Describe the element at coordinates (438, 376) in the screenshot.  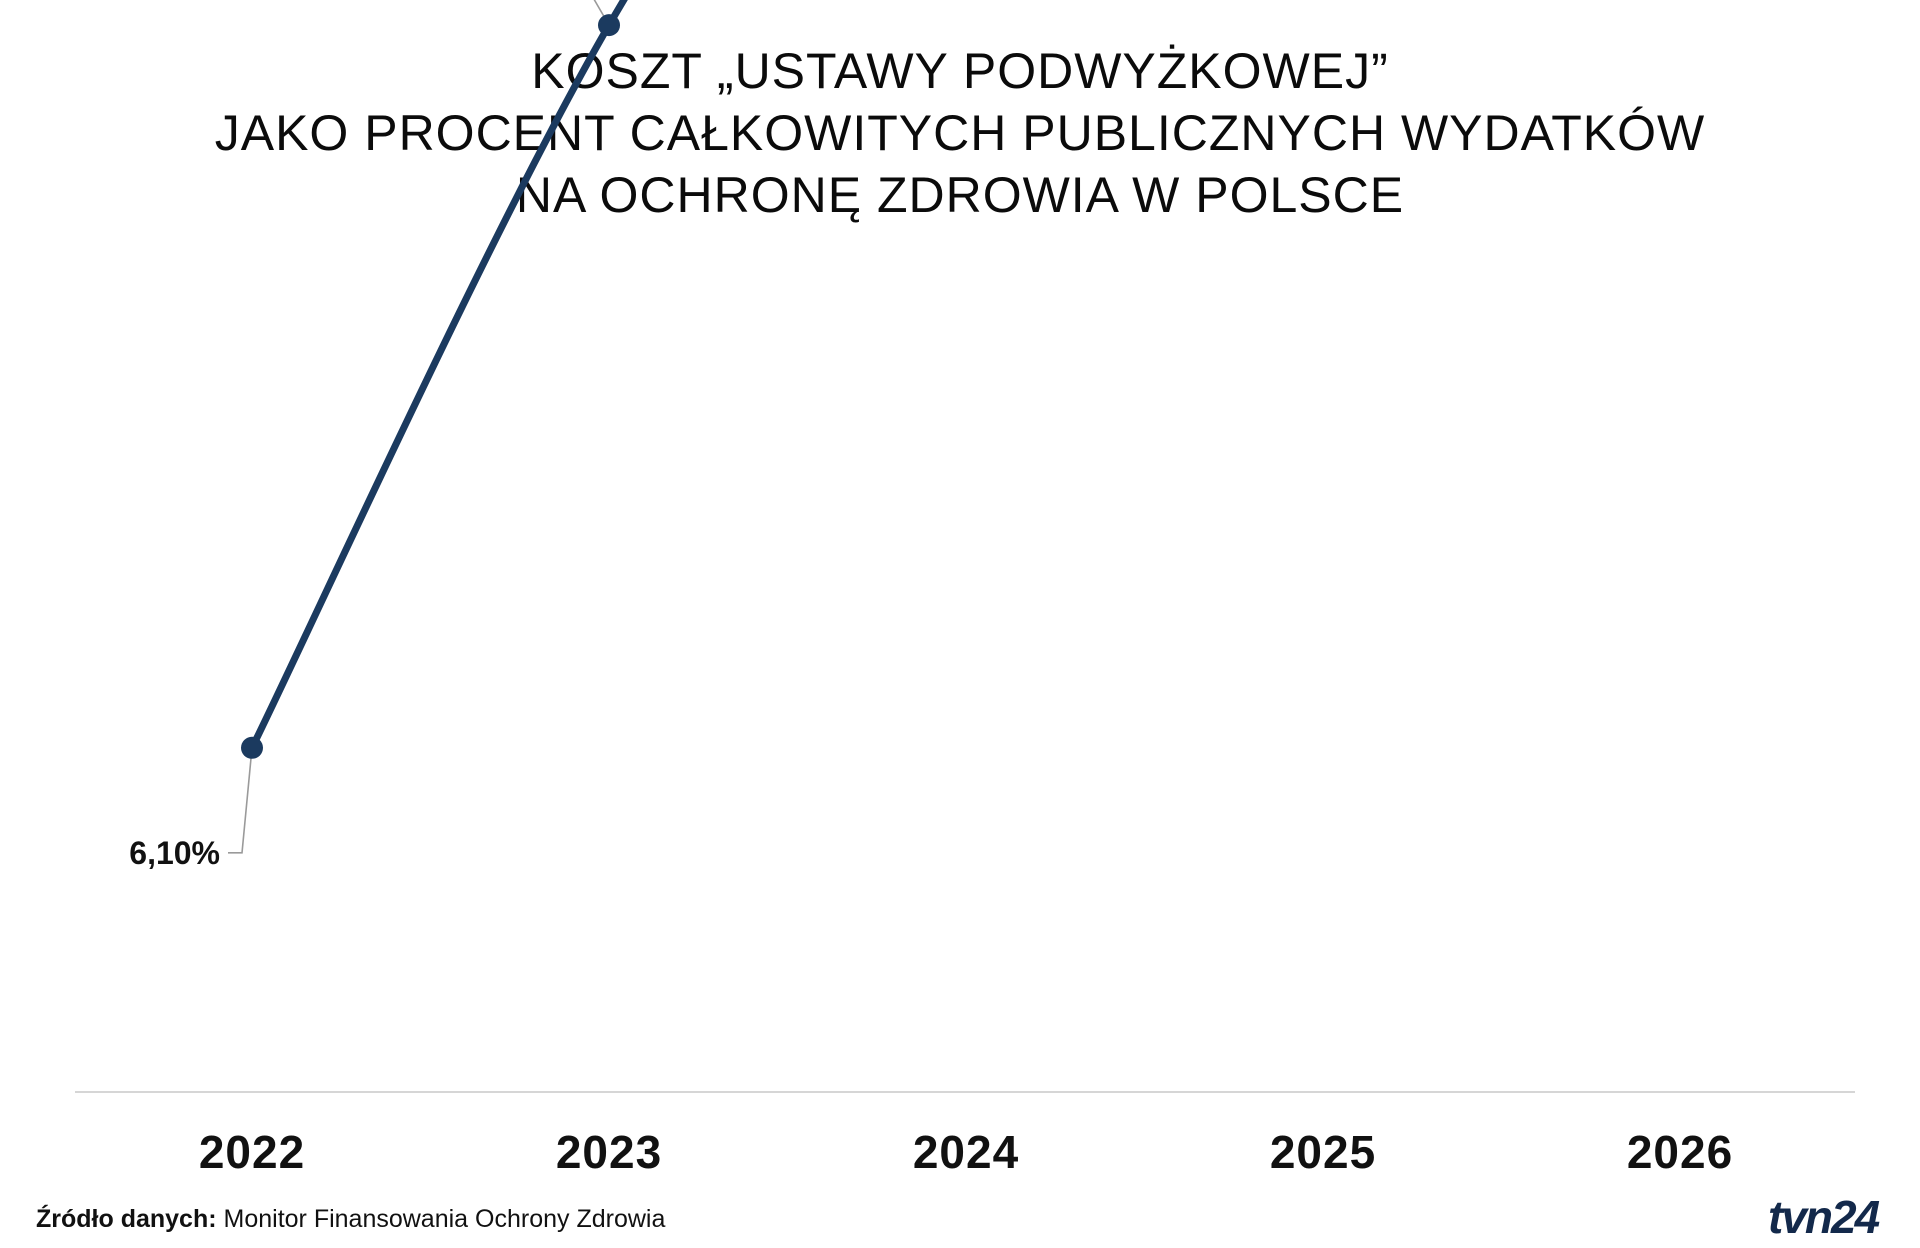
I see `series-line` at that location.